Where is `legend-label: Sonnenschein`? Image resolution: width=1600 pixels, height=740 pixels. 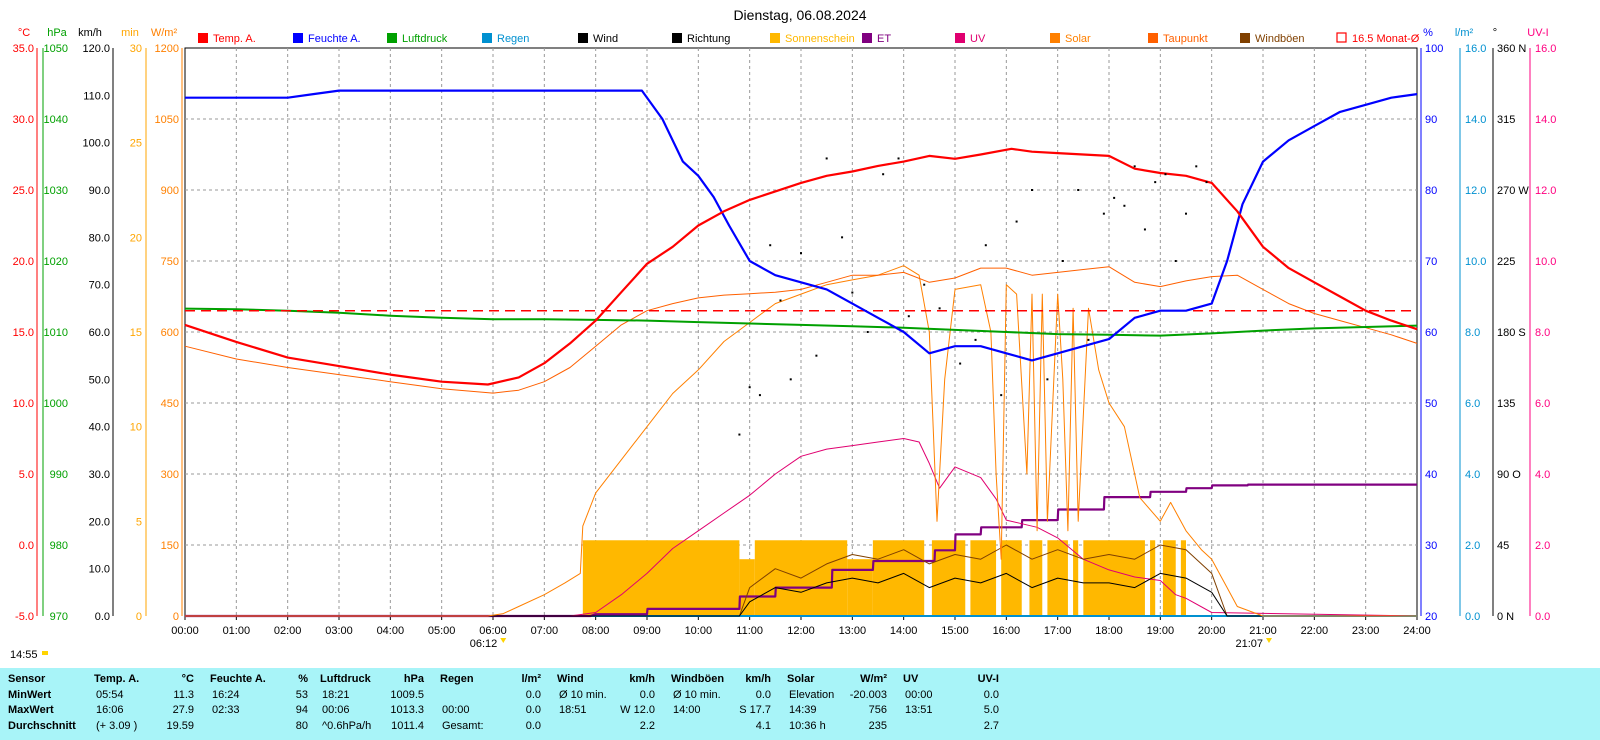 legend-label: Sonnenschein is located at coordinates (820, 39).